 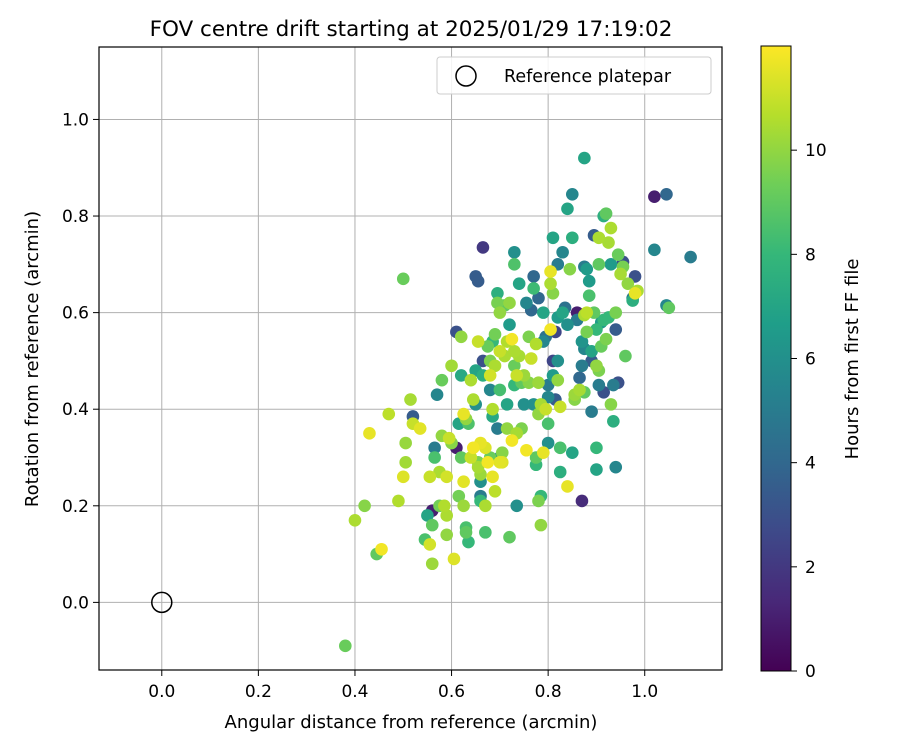 I want to click on x-tick-label: 0.8, so click(x=548, y=692).